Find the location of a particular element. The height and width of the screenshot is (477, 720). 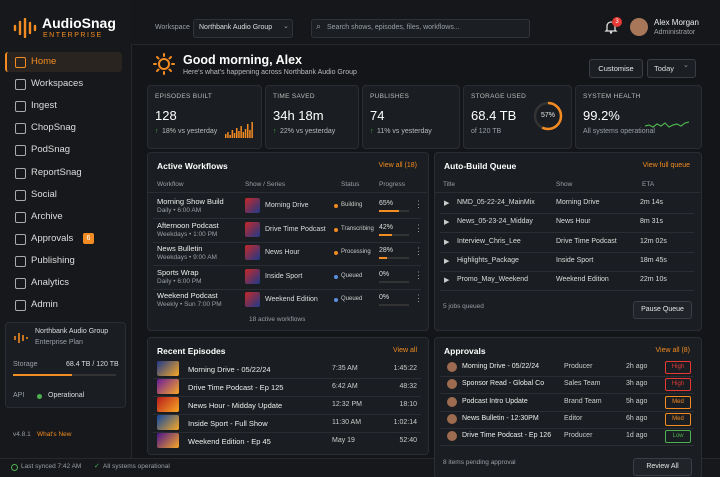

workspace-select is located at coordinates (243, 28).